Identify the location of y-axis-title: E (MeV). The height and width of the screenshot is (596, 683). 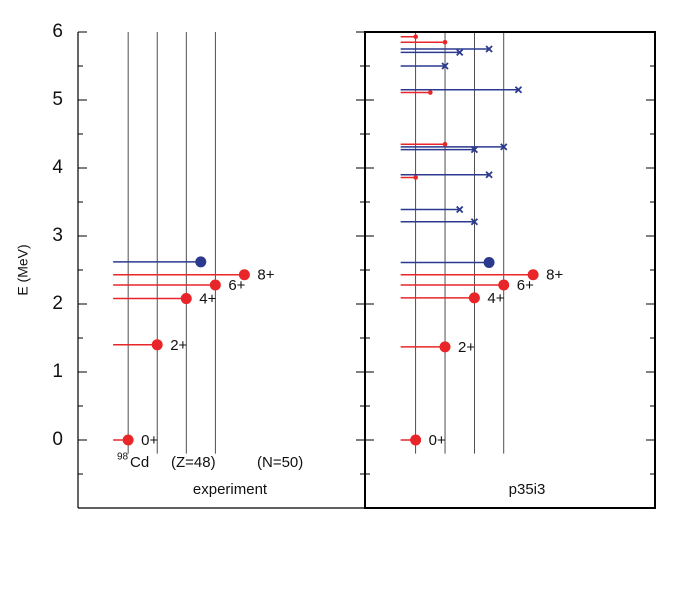
(23, 269).